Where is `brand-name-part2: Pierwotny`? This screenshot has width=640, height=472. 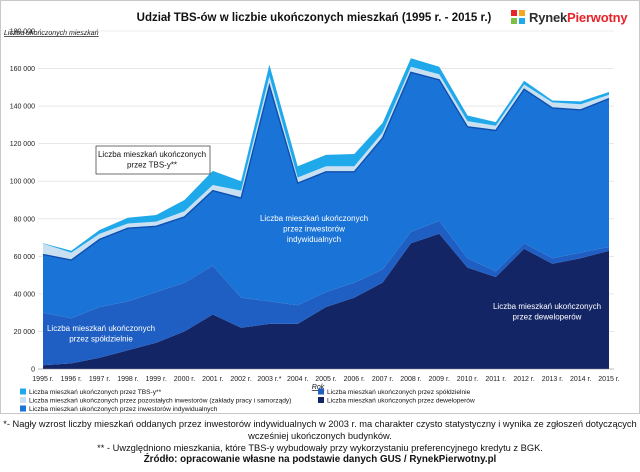
brand-name-part2: Pierwotny is located at coordinates (597, 17).